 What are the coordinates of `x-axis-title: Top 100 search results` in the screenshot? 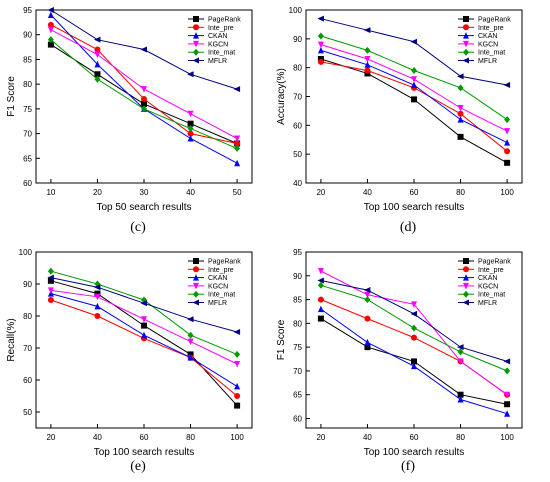 It's located at (414, 207).